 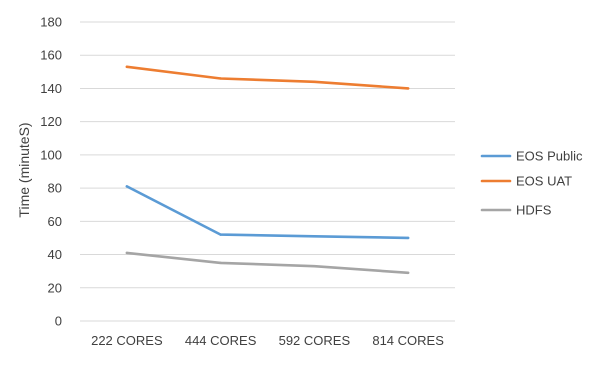 I want to click on y-axis-title: Time (minuteS), so click(x=24, y=169).